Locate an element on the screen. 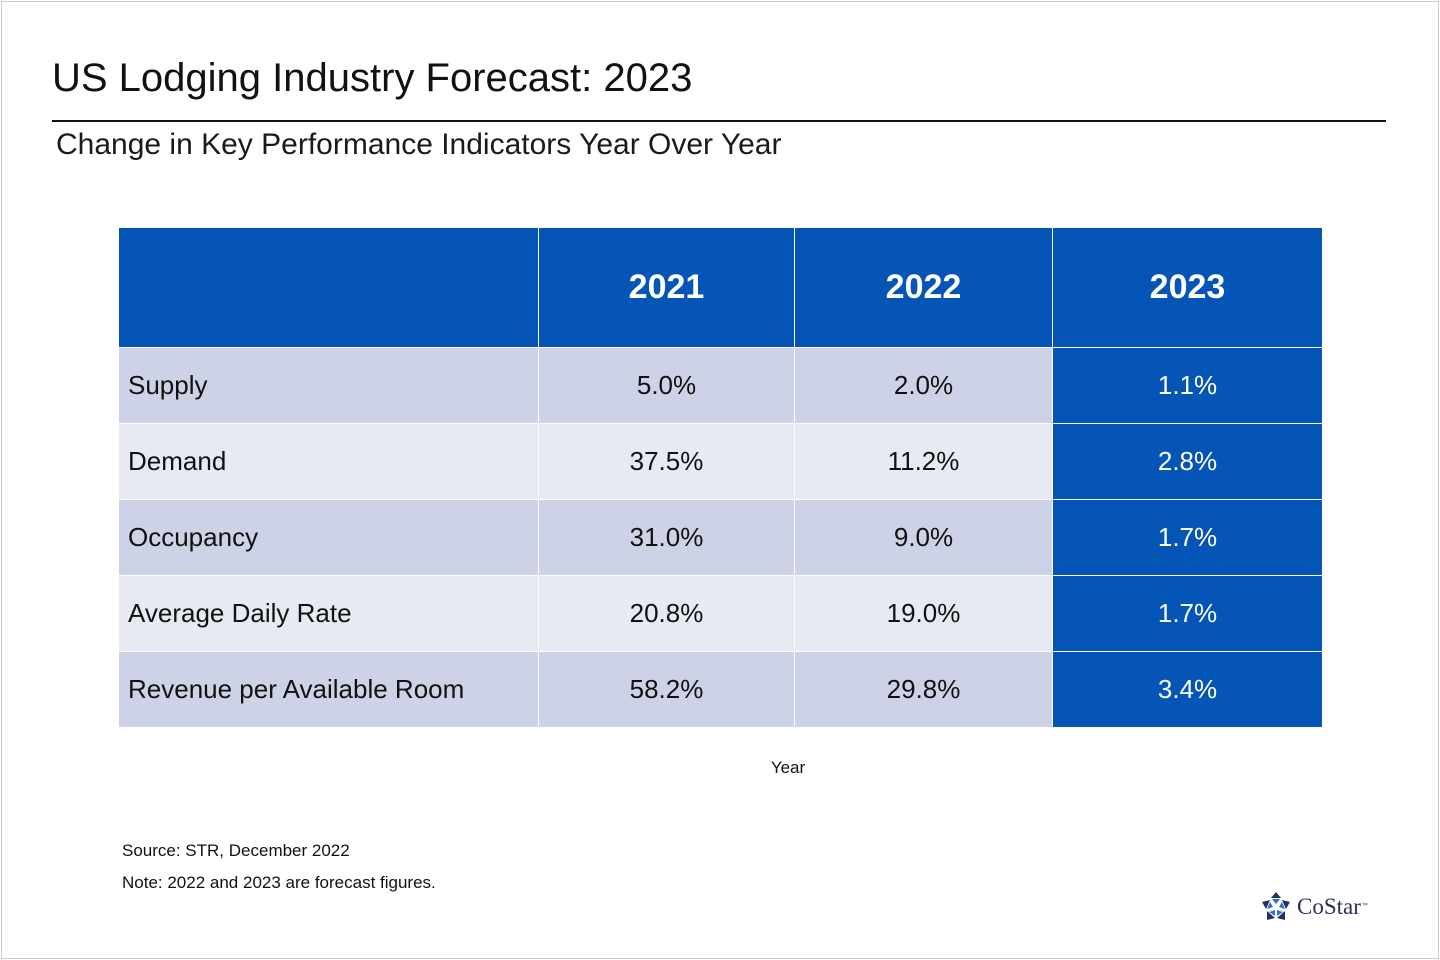 This screenshot has height=960, width=1440. value-cell: 37.5% is located at coordinates (666, 461).